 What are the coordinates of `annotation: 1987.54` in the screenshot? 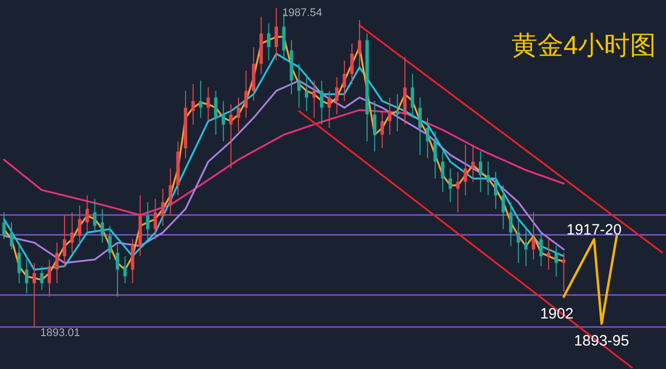 It's located at (302, 13).